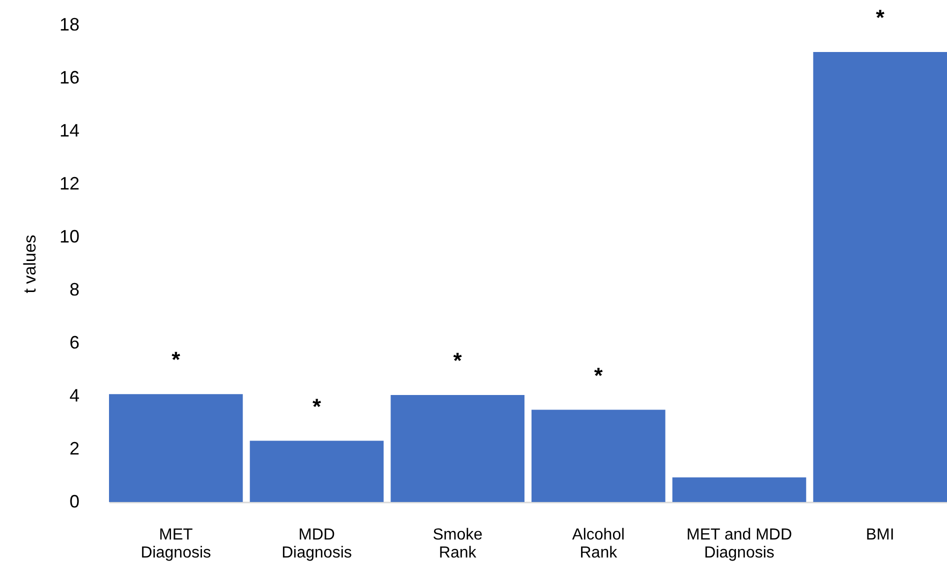 This screenshot has height=568, width=947. Describe the element at coordinates (457, 544) in the screenshot. I see `x-tick-label: Smoke Rank` at that location.